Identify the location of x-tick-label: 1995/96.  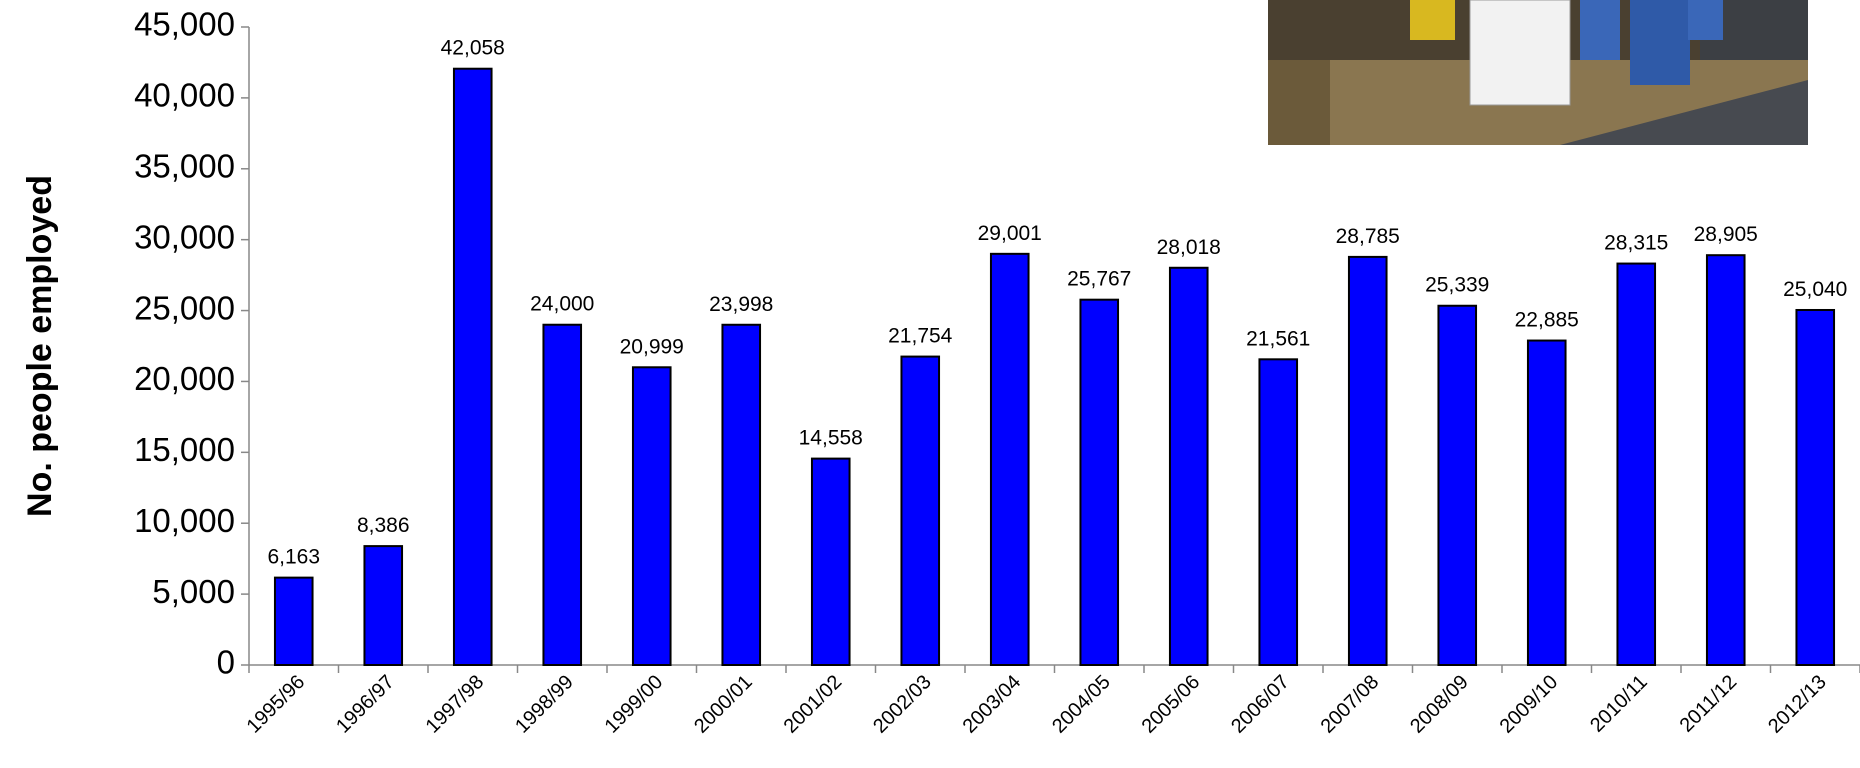
(276, 704).